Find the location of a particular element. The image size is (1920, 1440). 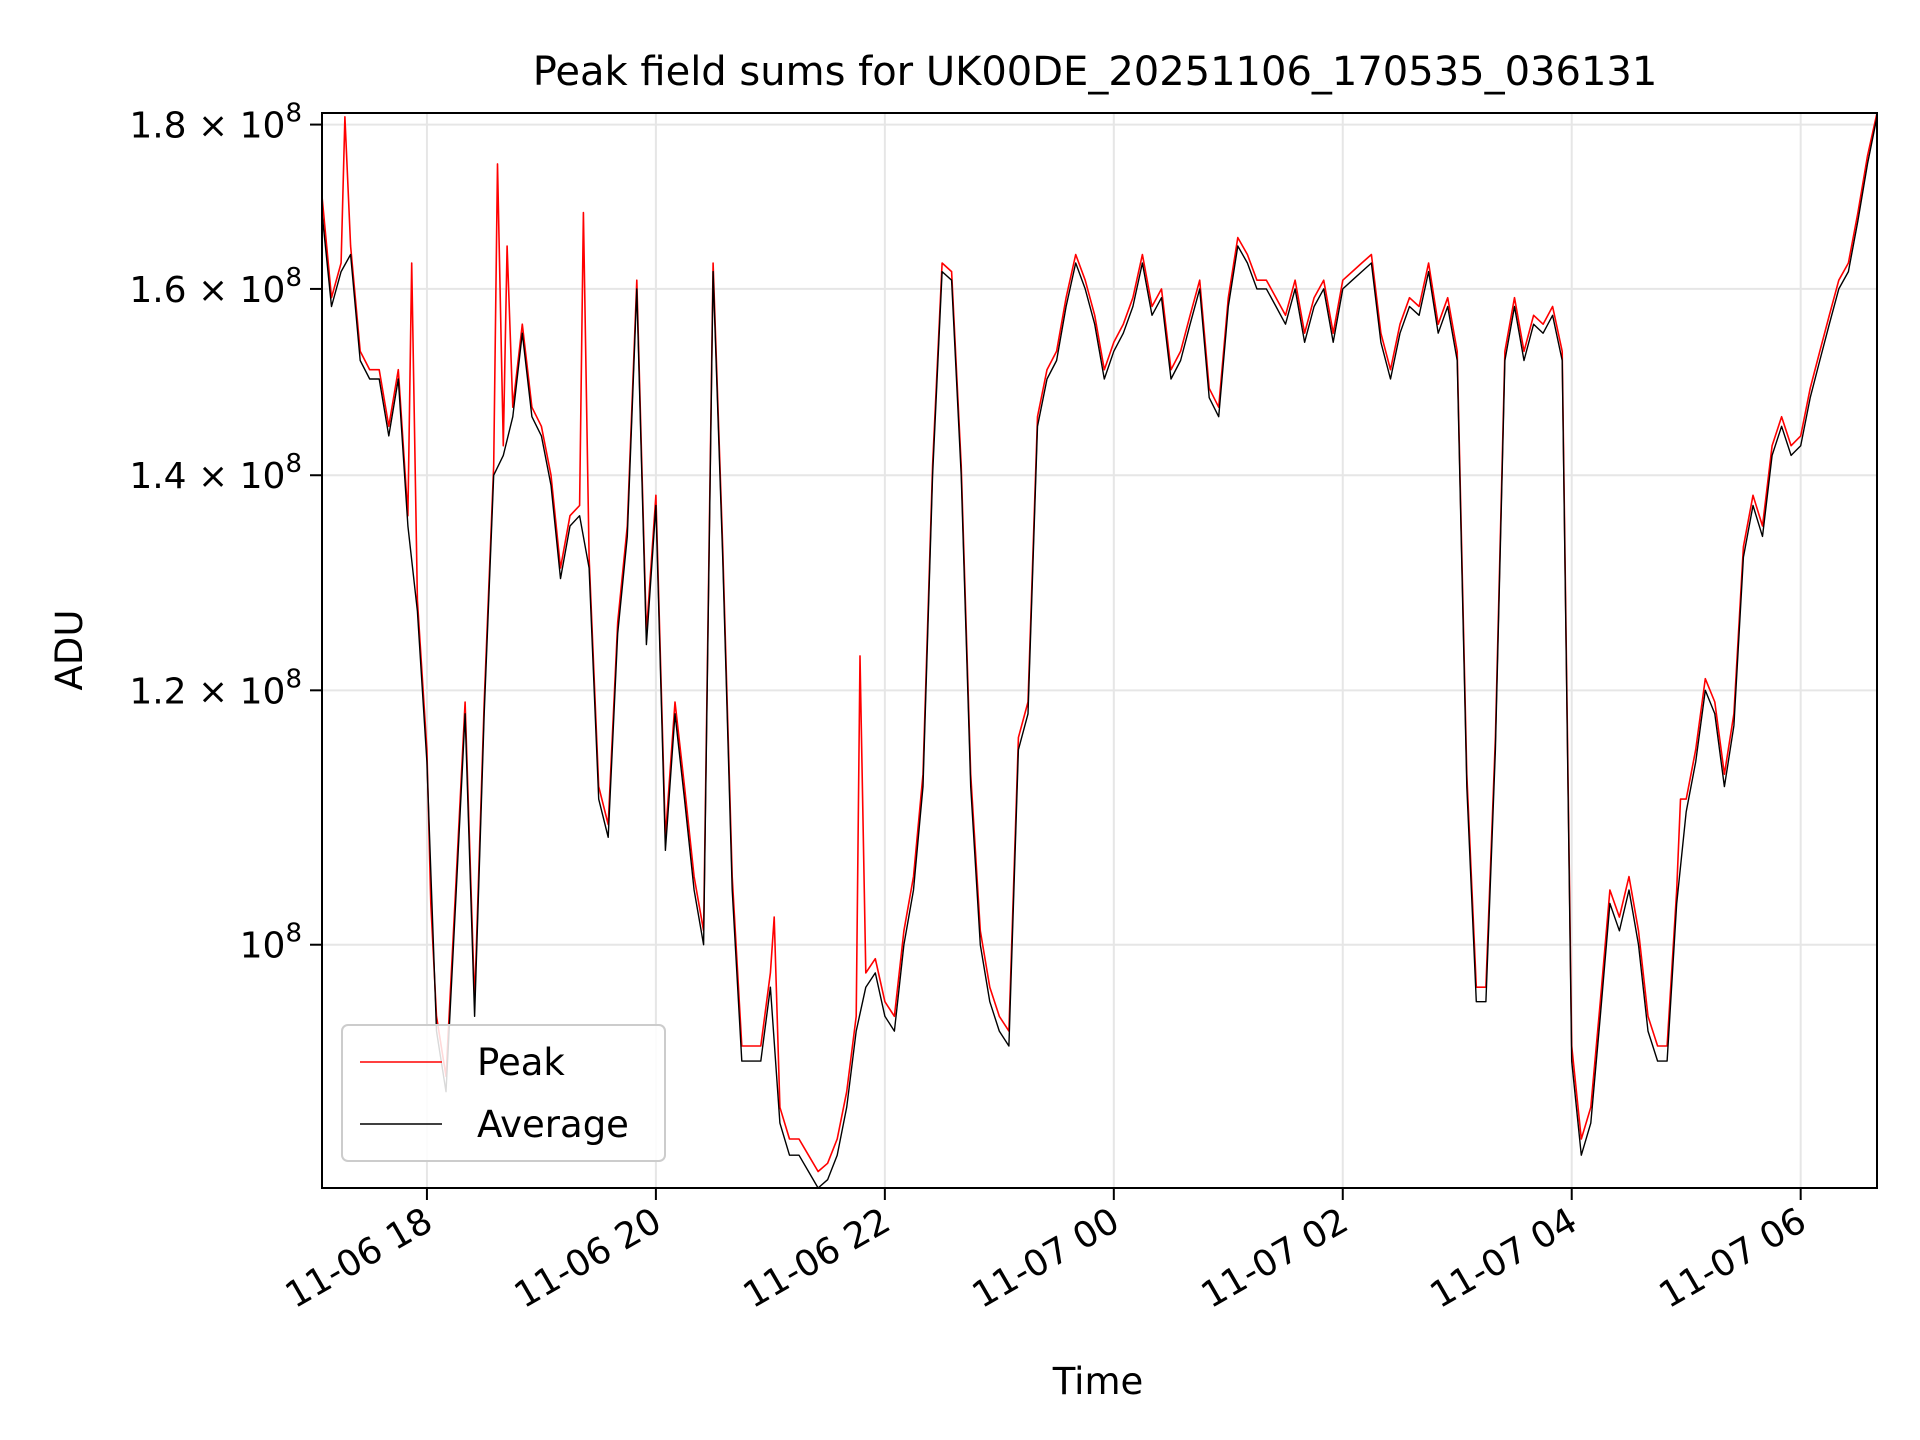

legend-label-peak: Peak is located at coordinates (521, 1062).